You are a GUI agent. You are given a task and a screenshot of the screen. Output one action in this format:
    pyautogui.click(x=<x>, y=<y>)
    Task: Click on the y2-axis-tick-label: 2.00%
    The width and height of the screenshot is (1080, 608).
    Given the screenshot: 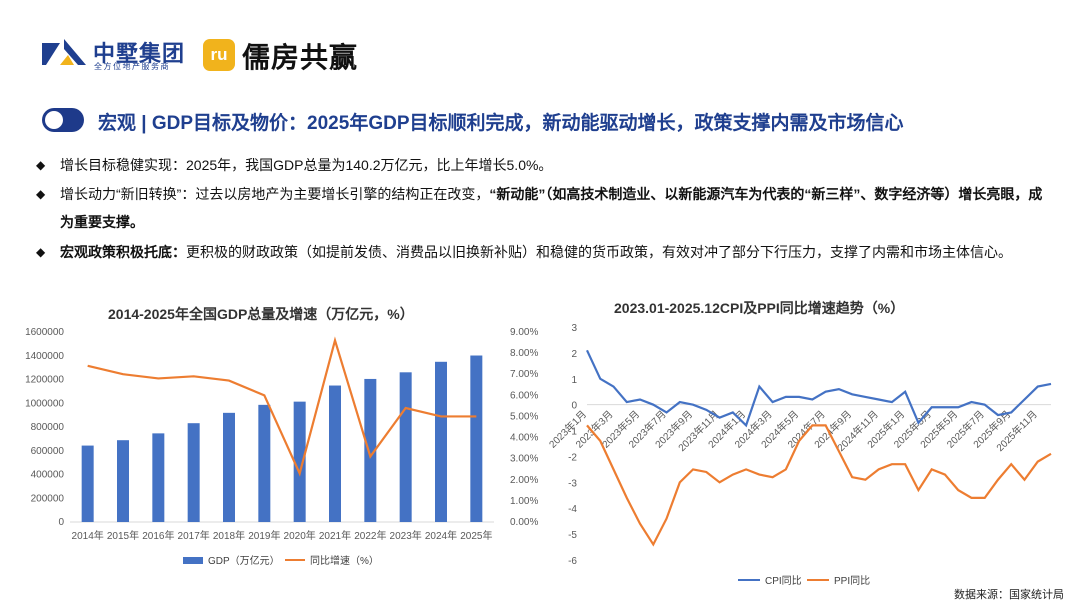 What is the action you would take?
    pyautogui.click(x=524, y=480)
    